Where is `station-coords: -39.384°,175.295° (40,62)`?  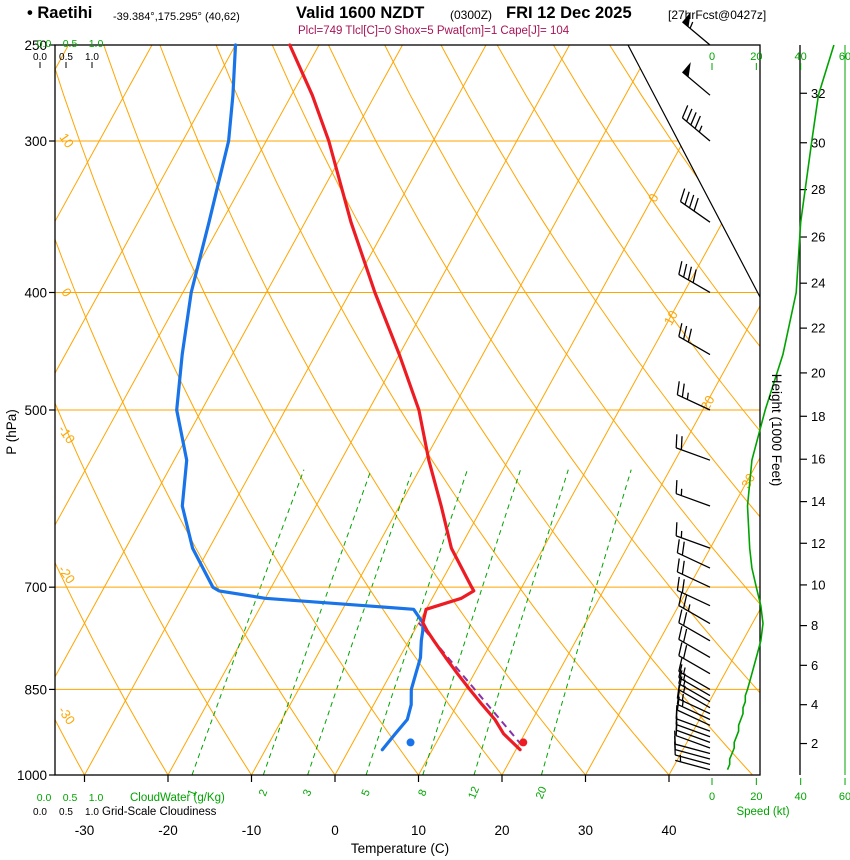
station-coords: -39.384°,175.295° (40,62) is located at coordinates (176, 17).